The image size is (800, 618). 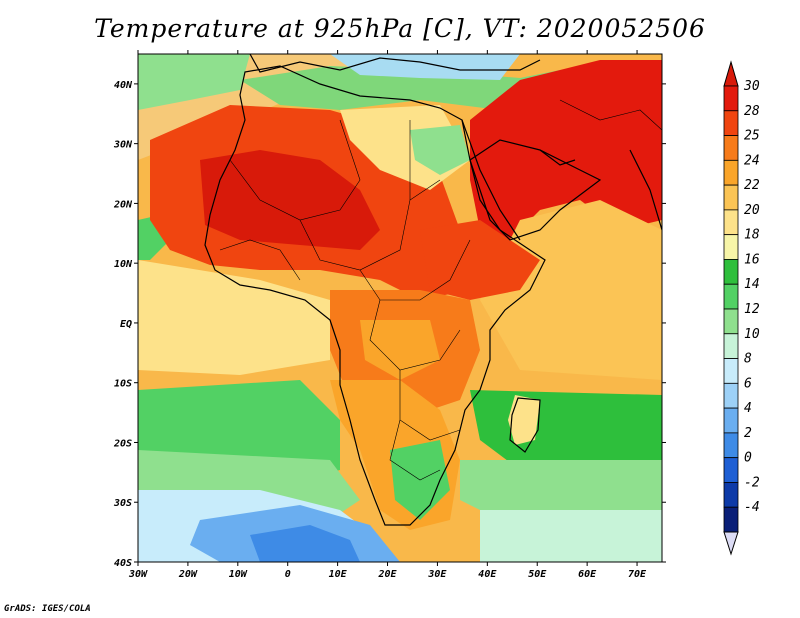 I want to click on y-tick-label: 30S, so click(x=122, y=503).